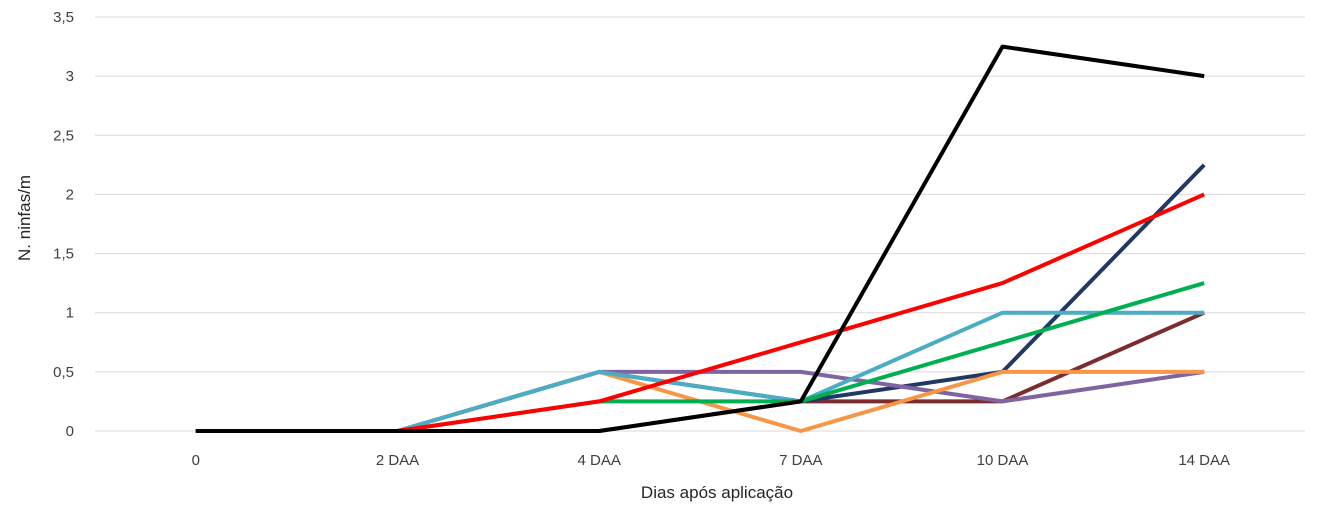  I want to click on y-tick-label: 2, so click(70, 194).